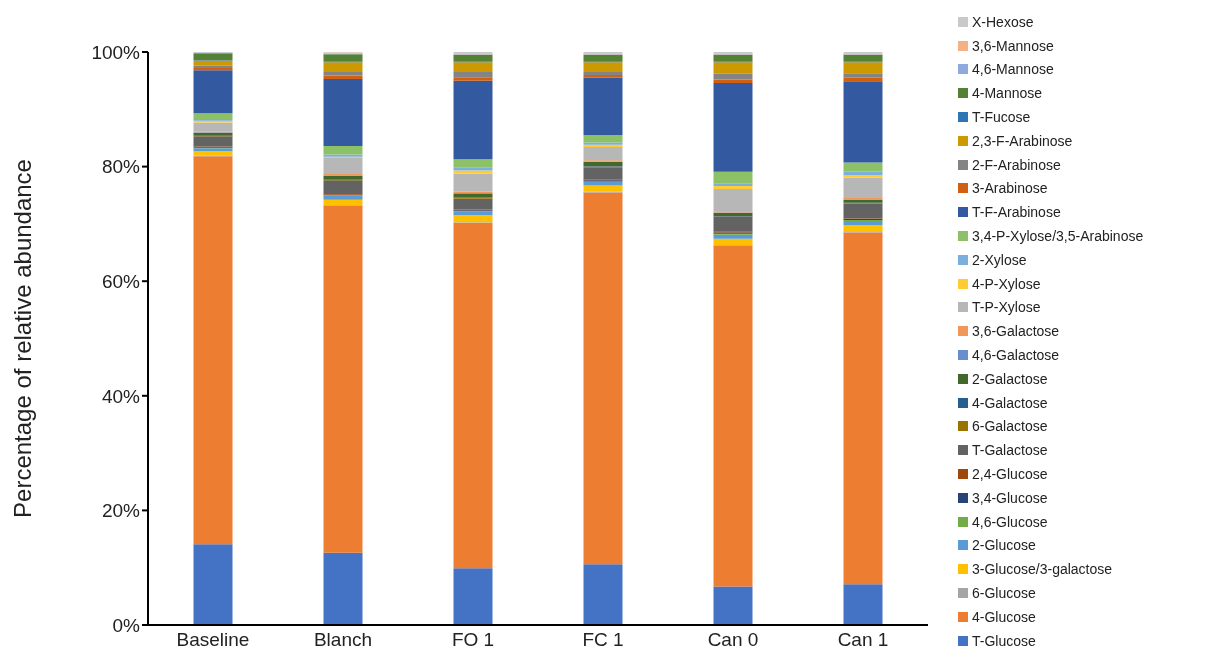 This screenshot has width=1224, height=665. What do you see at coordinates (121, 281) in the screenshot?
I see `y-tick-label: 60%` at bounding box center [121, 281].